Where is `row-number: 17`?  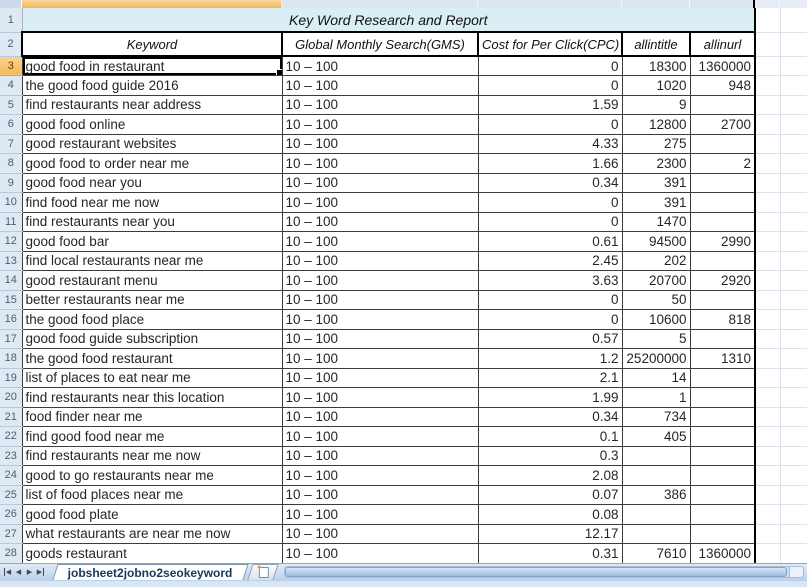 row-number: 17 is located at coordinates (11, 339).